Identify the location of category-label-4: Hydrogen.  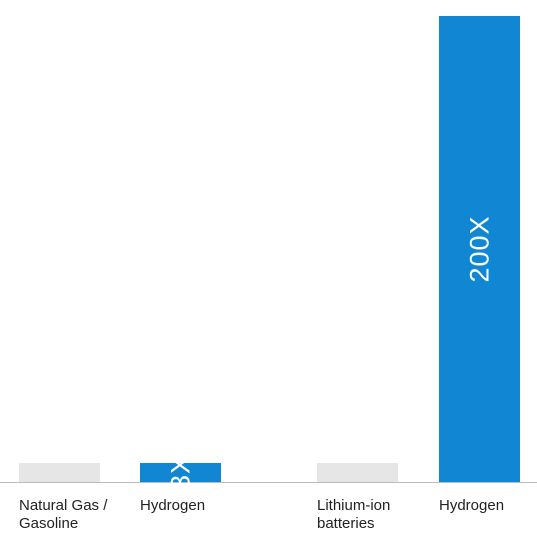
(471, 505).